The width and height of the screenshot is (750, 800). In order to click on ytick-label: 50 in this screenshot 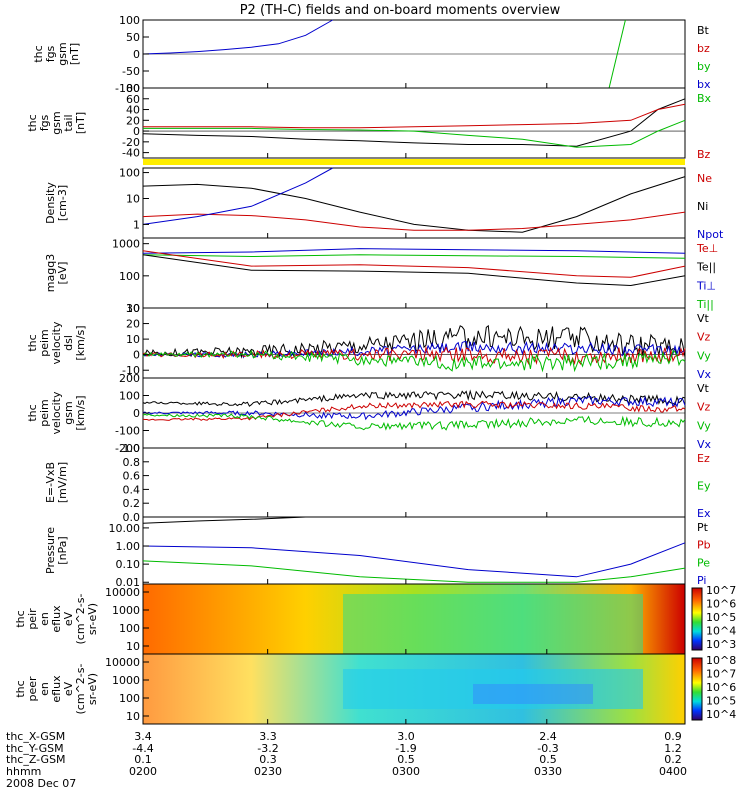, I will do `click(133, 37)`.